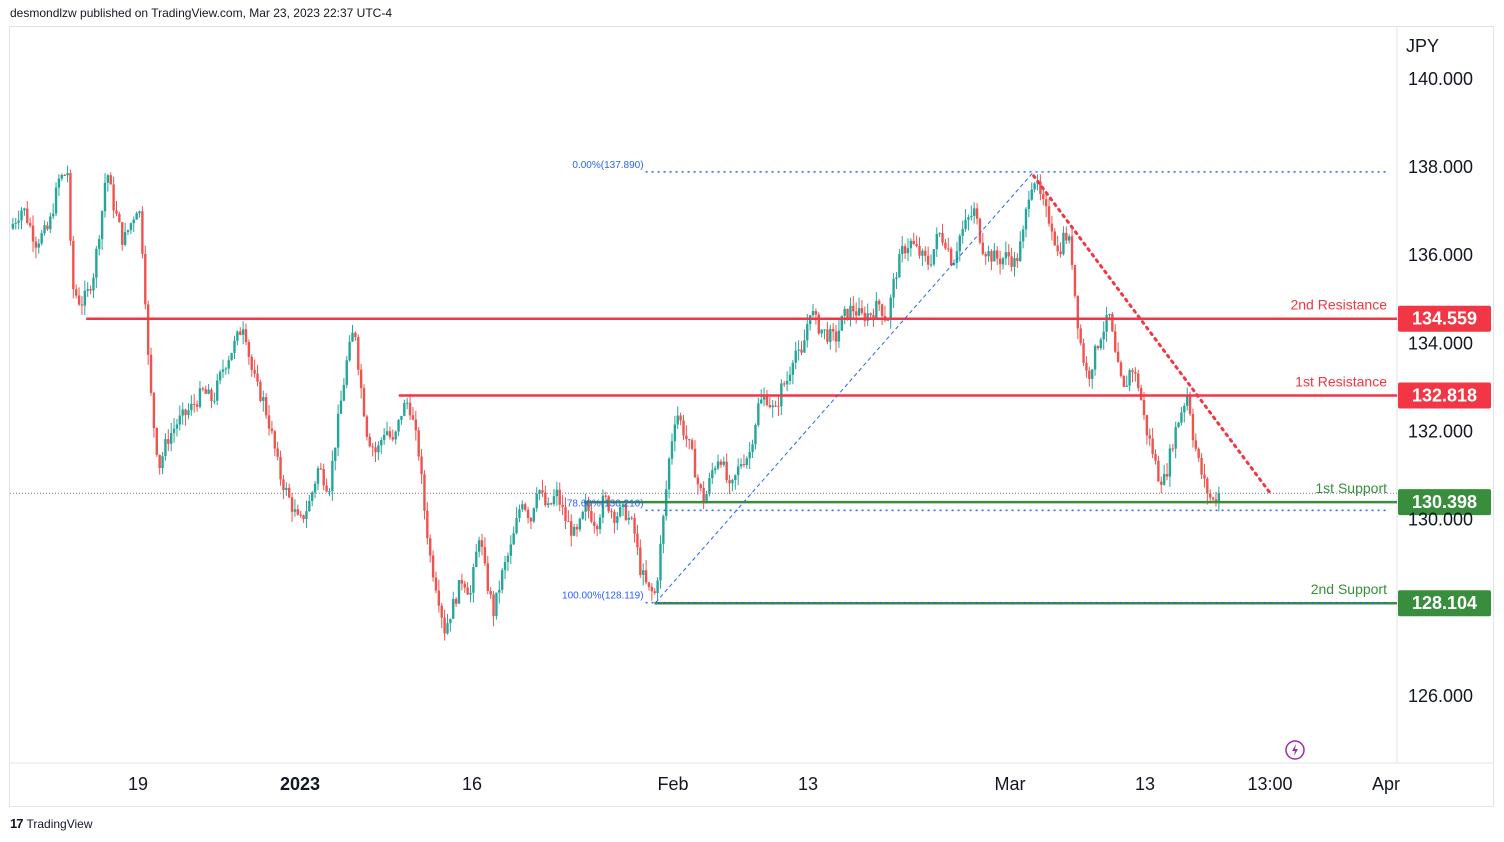 The height and width of the screenshot is (842, 1504). What do you see at coordinates (1444, 502) in the screenshot?
I see `support-price-tag-text: 130.398` at bounding box center [1444, 502].